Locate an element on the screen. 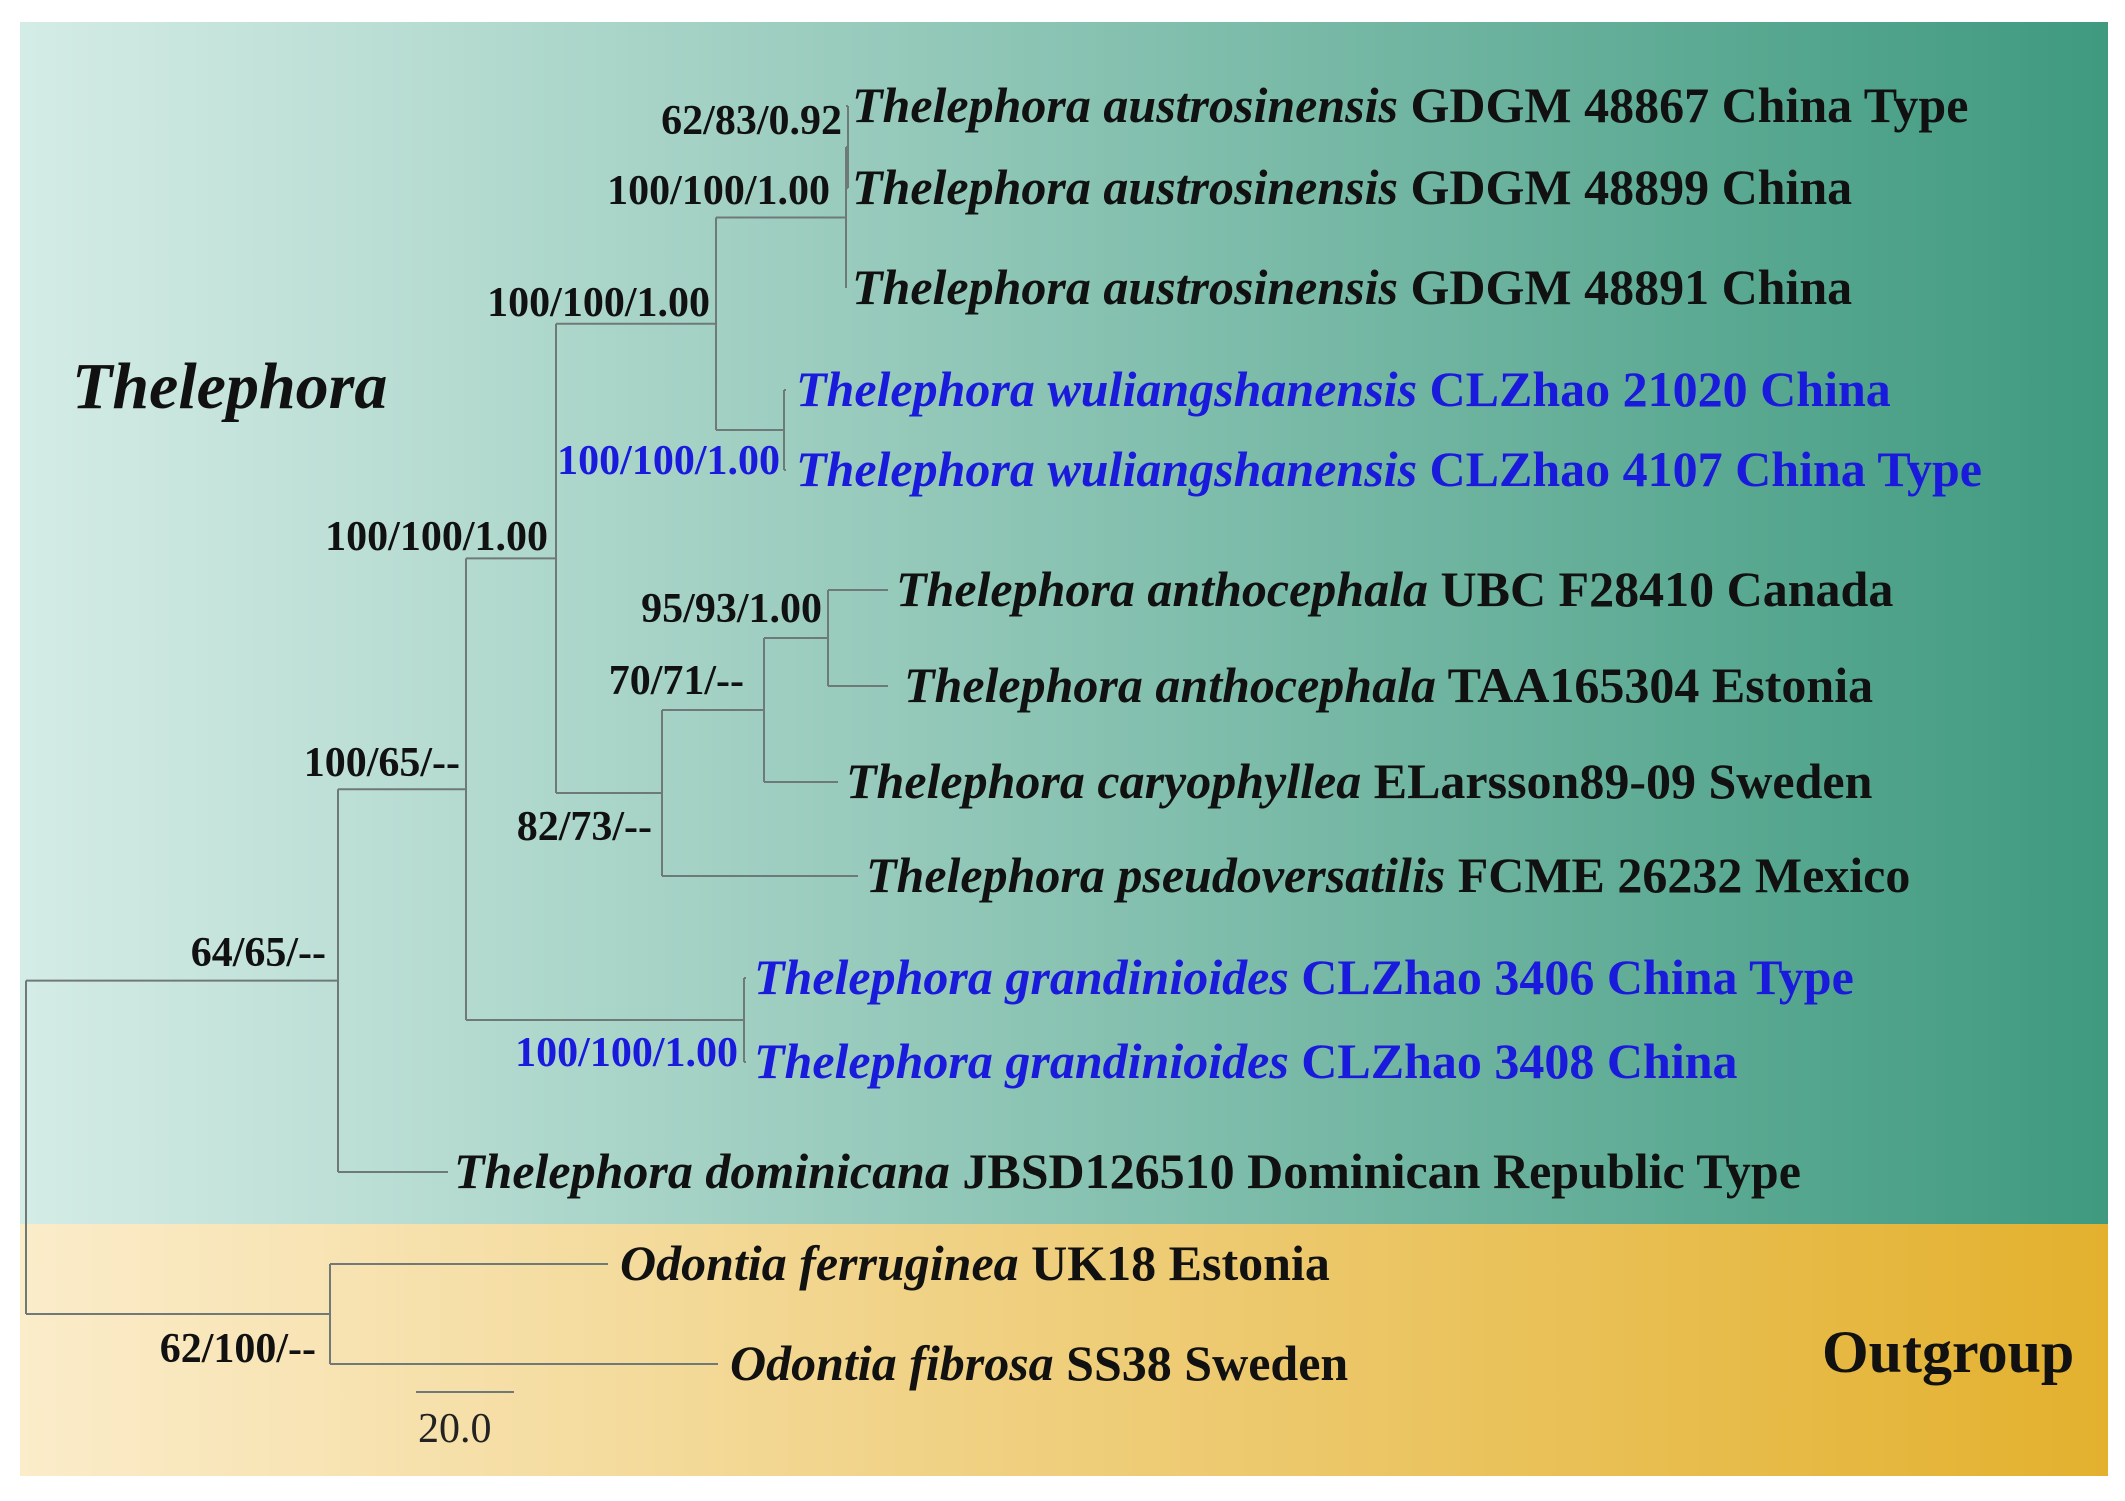 This screenshot has height=1501, width=2125. taxon-label: Odontia ferruginea UK18 Estonia is located at coordinates (975, 1263).